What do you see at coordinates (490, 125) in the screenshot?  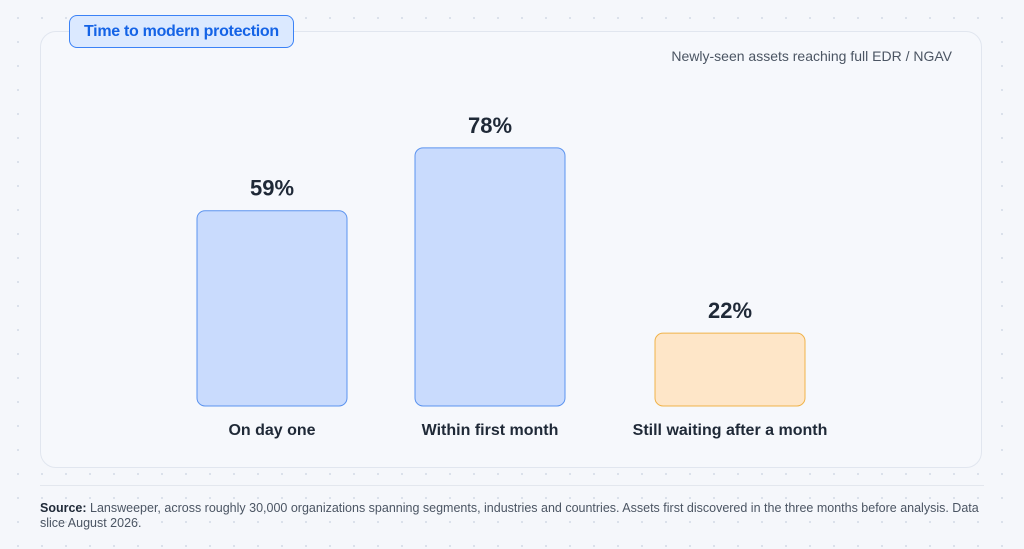 I see `value-label-1: 78%` at bounding box center [490, 125].